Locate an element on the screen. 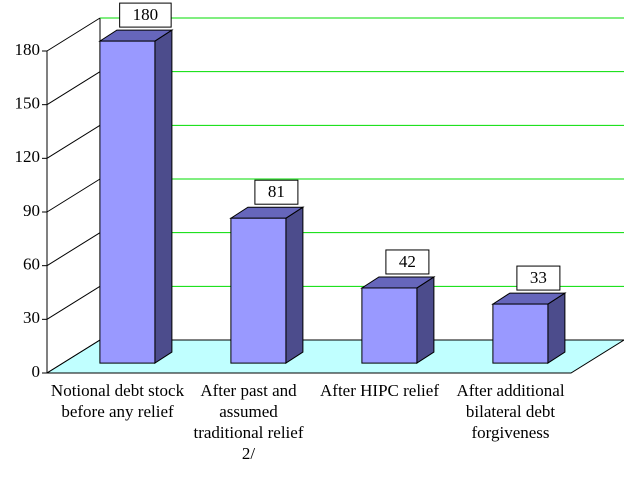 The height and width of the screenshot is (483, 624). value-label: 81 is located at coordinates (276, 191).